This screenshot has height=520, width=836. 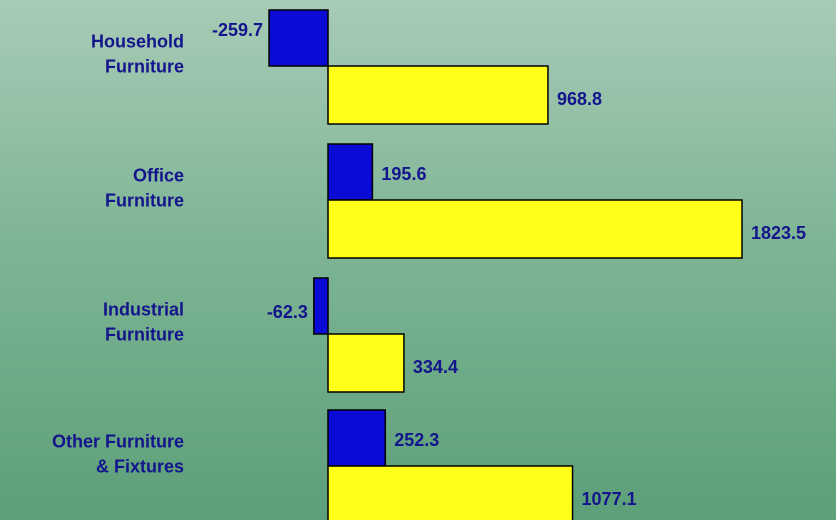 I want to click on category-label: & Fixtures, so click(x=140, y=467).